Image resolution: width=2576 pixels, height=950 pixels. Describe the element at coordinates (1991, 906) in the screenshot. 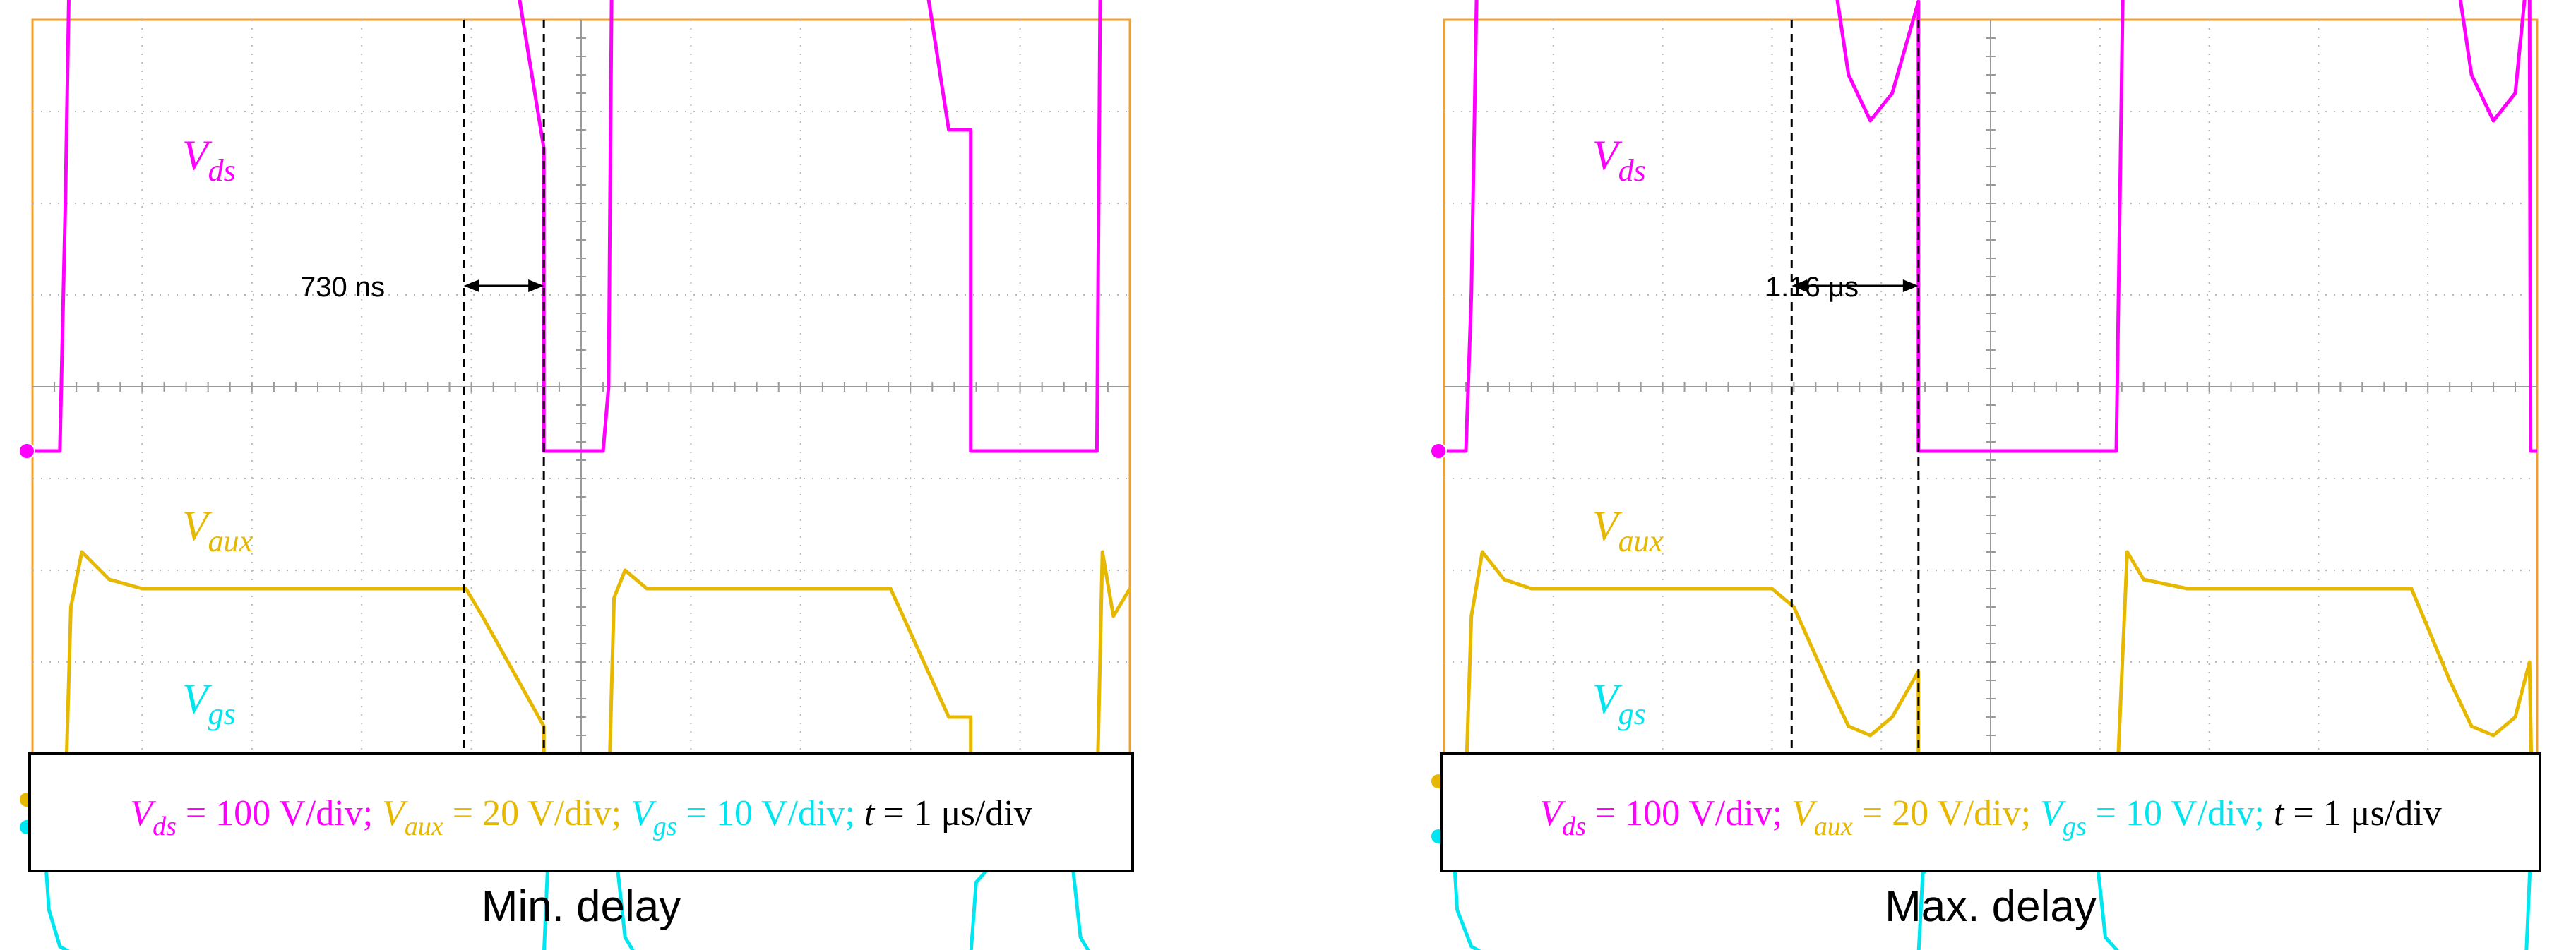

I see `panel-caption: Max. delay` at that location.